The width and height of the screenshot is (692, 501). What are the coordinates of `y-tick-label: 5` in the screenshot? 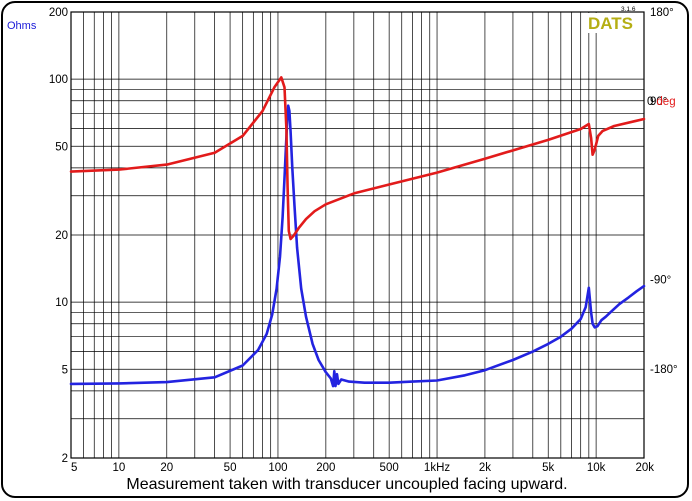 It's located at (65, 370).